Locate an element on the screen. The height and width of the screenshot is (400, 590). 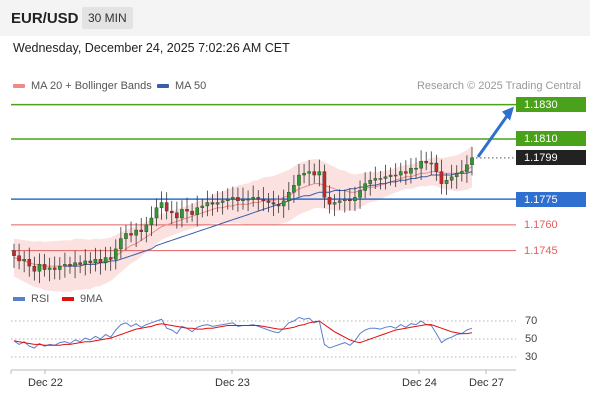
legend-ma20: MA 20 + Bollinger Bands is located at coordinates (82, 86).